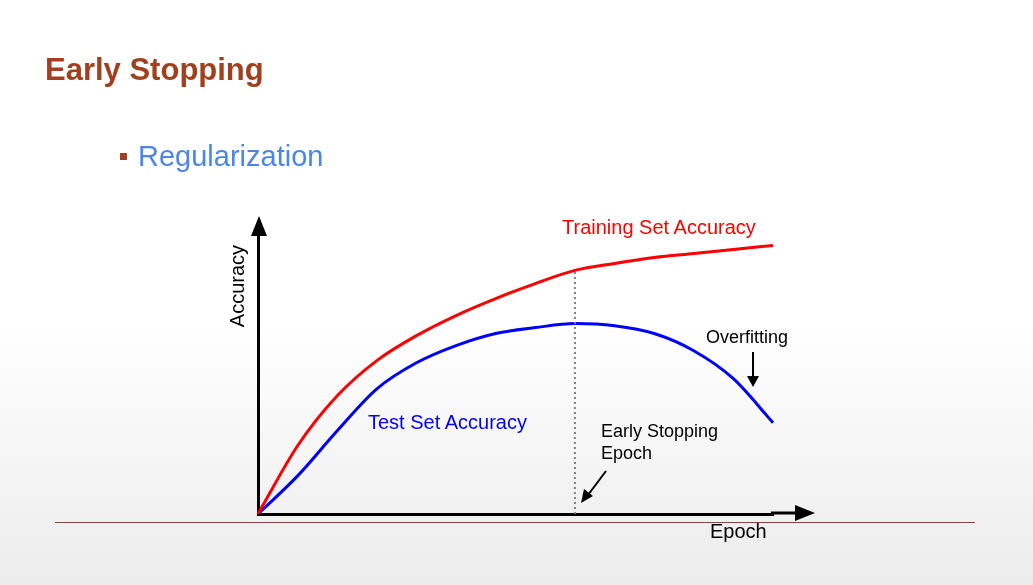  Describe the element at coordinates (154, 70) in the screenshot. I see `chart-title: Early Stopping` at that location.